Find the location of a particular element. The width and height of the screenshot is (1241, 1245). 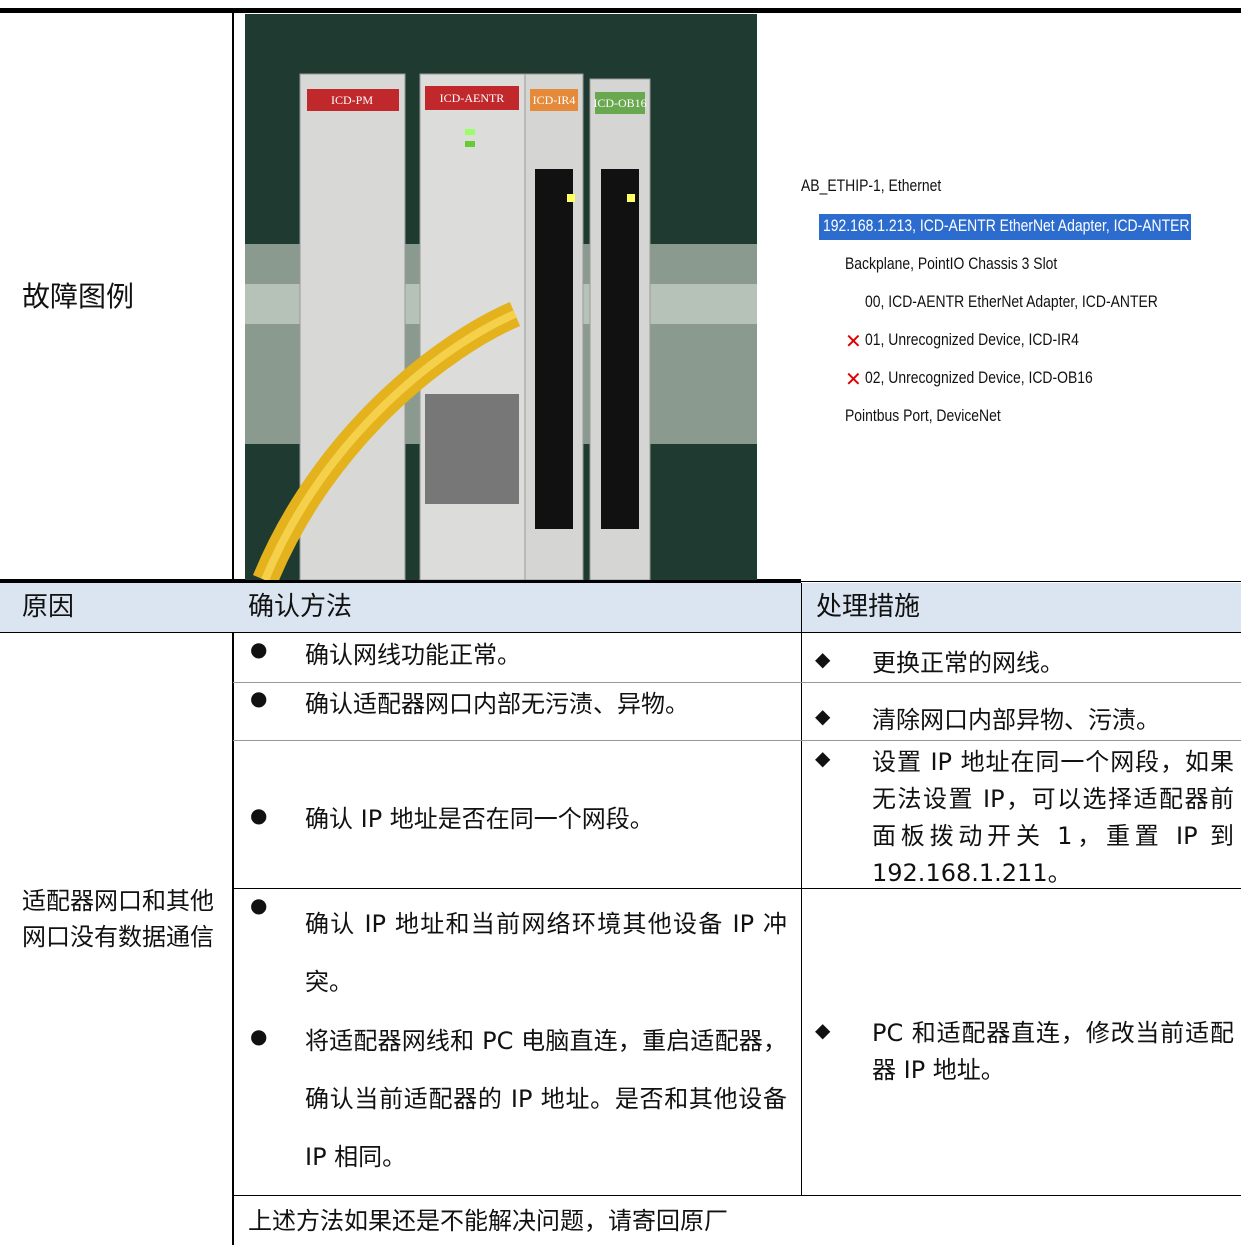

header: 原因 is located at coordinates (48, 607).